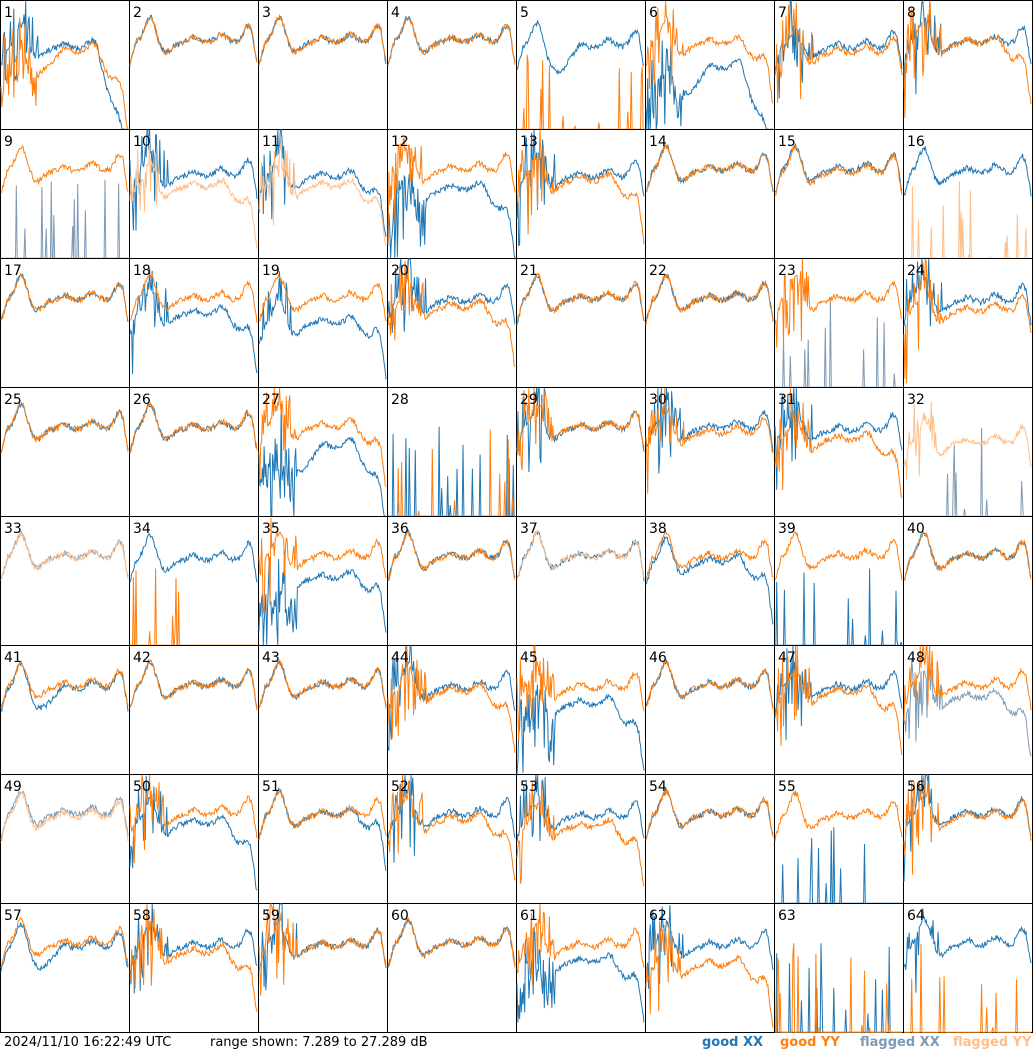 Image resolution: width=1033 pixels, height=1053 pixels. I want to click on panel-label: 43, so click(271, 658).